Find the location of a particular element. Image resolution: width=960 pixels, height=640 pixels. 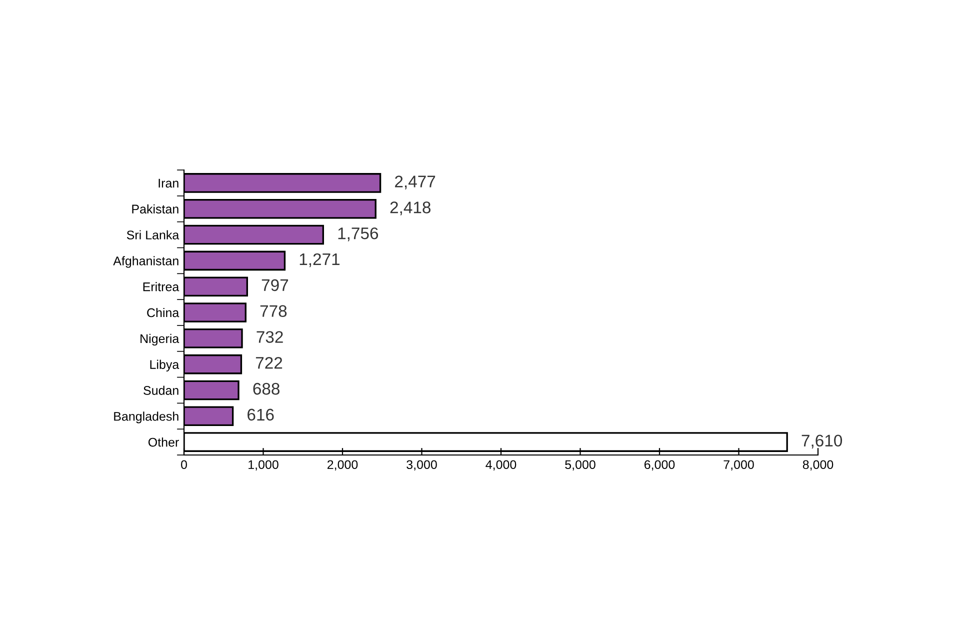

y-tick-label: Libya is located at coordinates (165, 366).